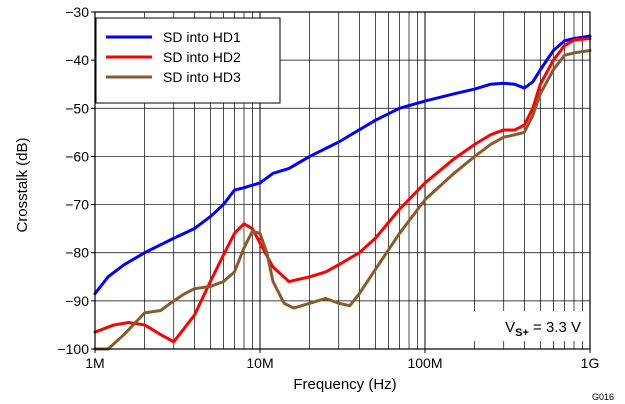 The height and width of the screenshot is (404, 625). I want to click on legend-box, so click(188, 60).